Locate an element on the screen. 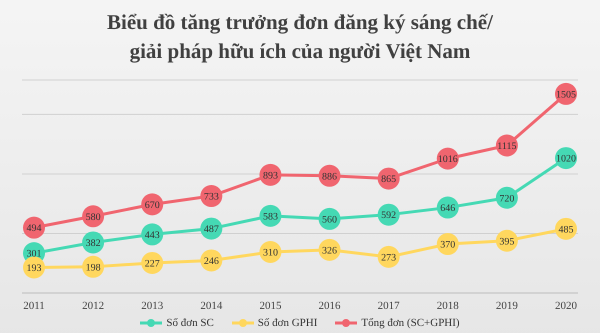 Image resolution: width=600 pixels, height=333 pixels. data-label: 583 is located at coordinates (270, 216).